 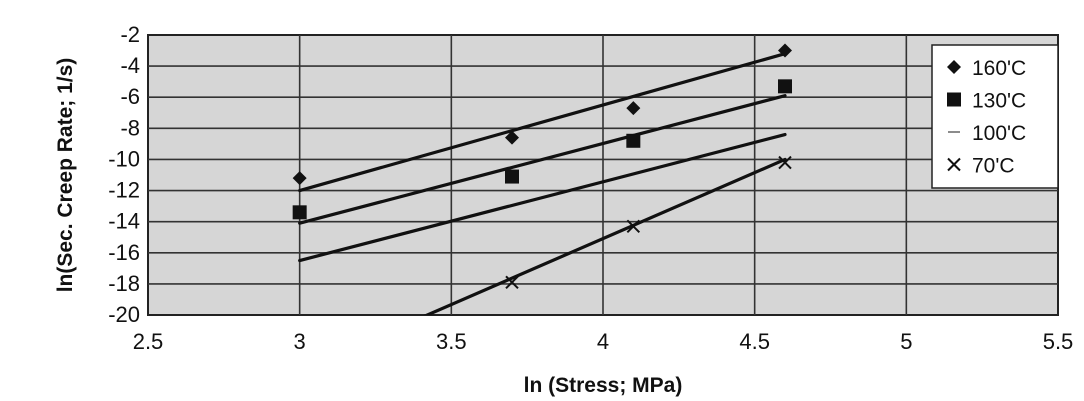 What do you see at coordinates (300, 341) in the screenshot?
I see `x-tick-label: 3` at bounding box center [300, 341].